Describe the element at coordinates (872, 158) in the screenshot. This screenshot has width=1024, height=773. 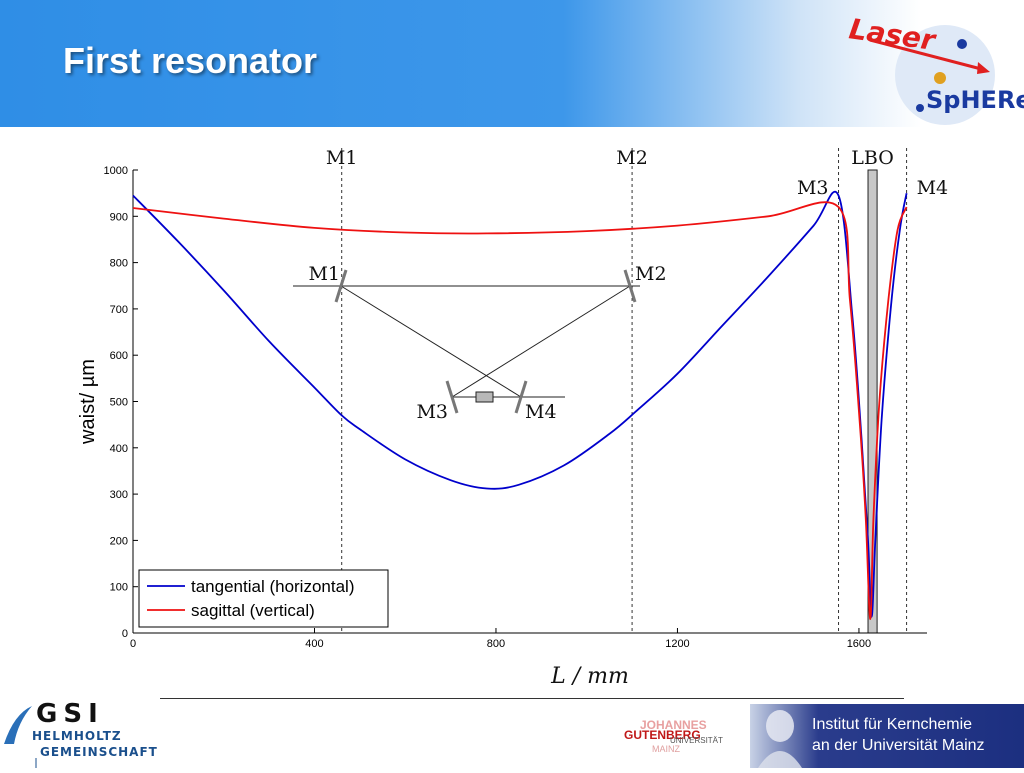
I see `lbo-label: LBO` at that location.